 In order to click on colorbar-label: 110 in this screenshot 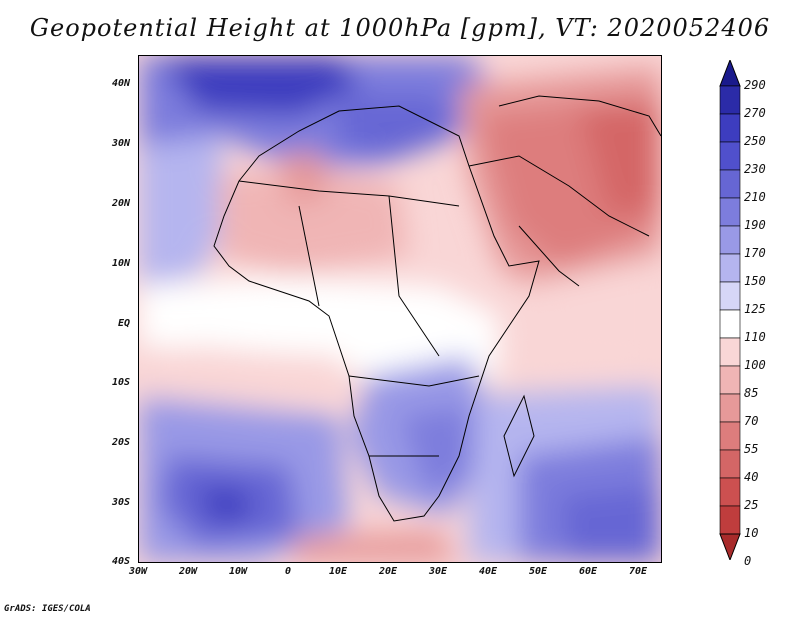, I will do `click(755, 337)`.